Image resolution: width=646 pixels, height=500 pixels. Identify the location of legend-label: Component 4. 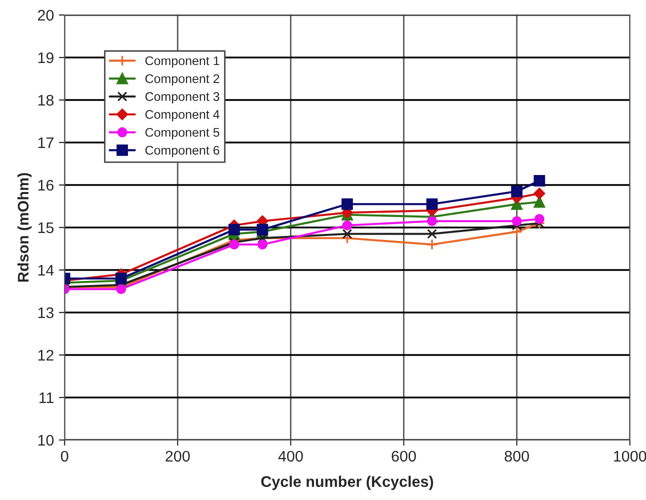
(182, 116).